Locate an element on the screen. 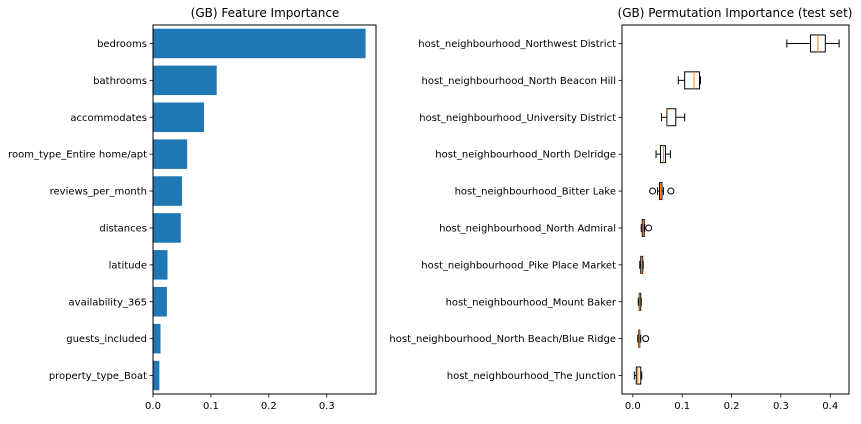  box-host-neighbourhood-north-admiral is located at coordinates (646, 227).